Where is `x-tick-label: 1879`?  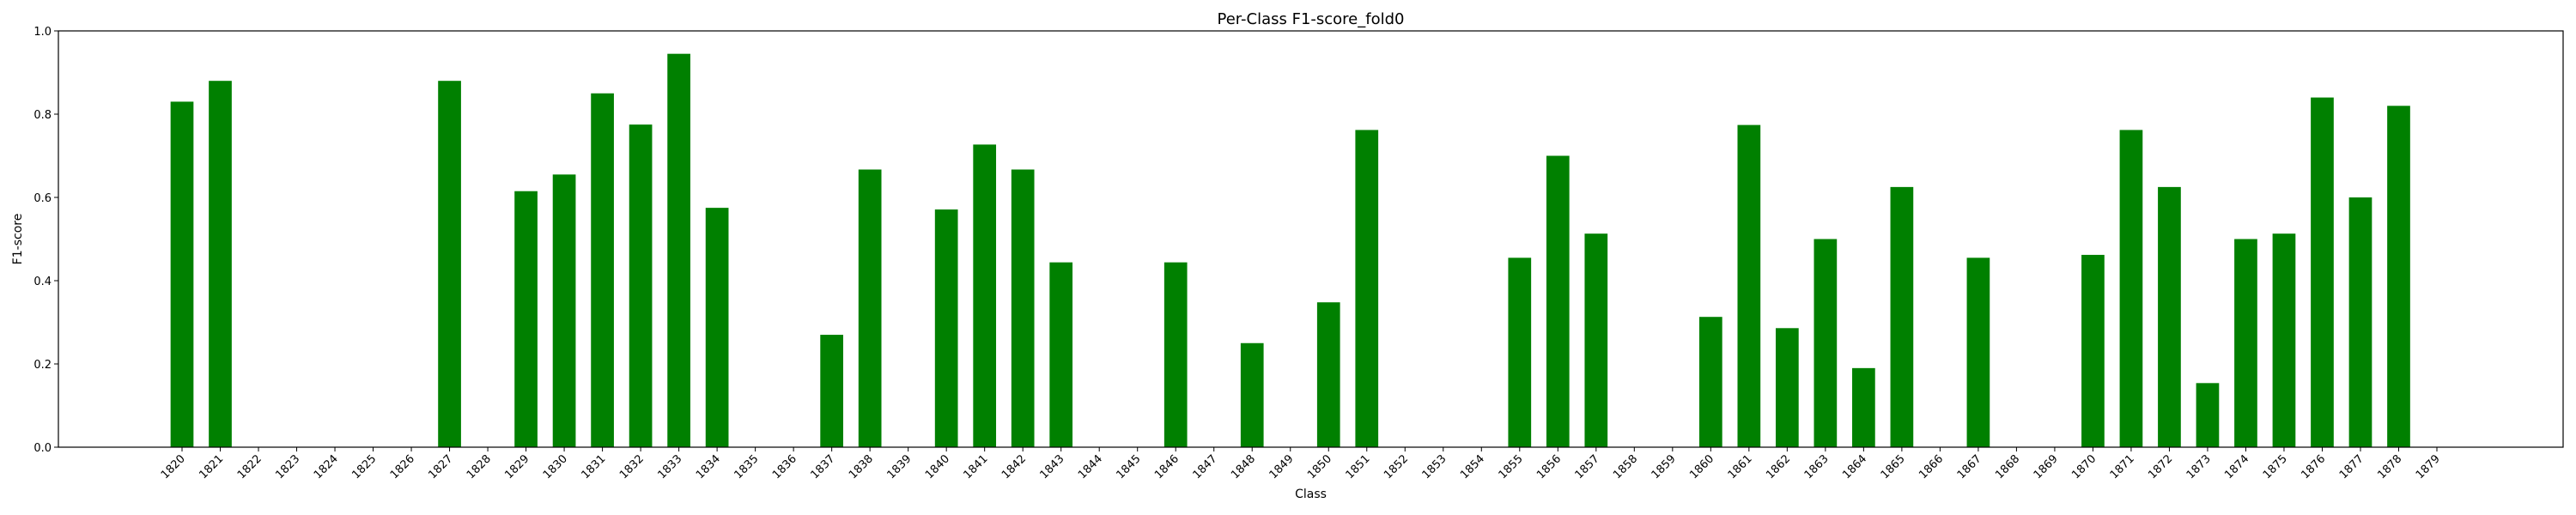 x-tick-label: 1879 is located at coordinates (2428, 467).